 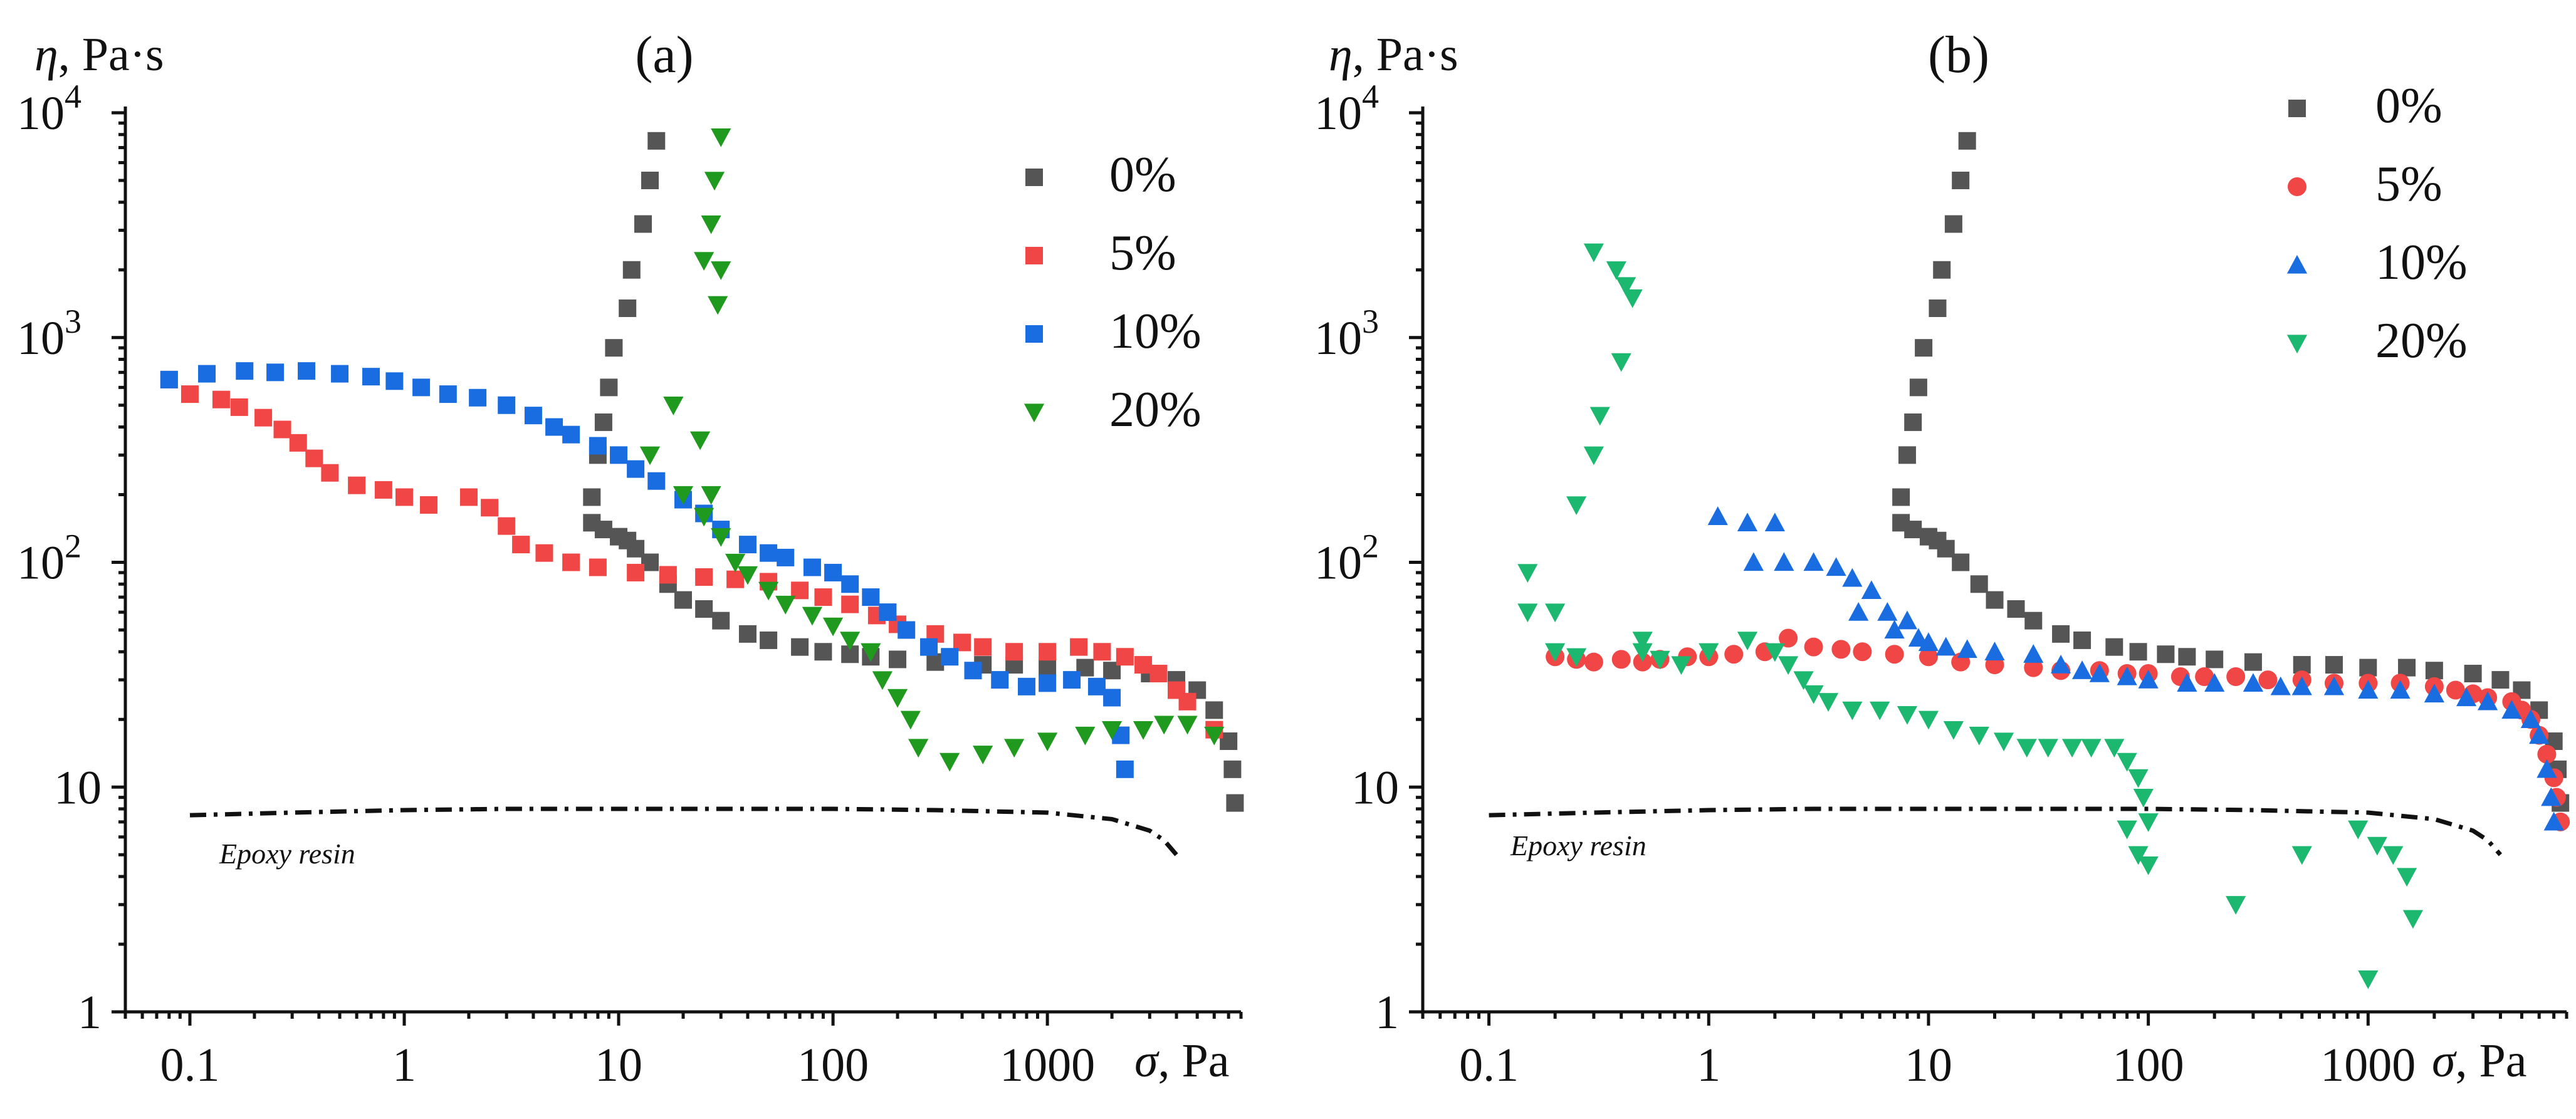 What do you see at coordinates (189, 1065) in the screenshot?
I see `x-tick-label: 0.1` at bounding box center [189, 1065].